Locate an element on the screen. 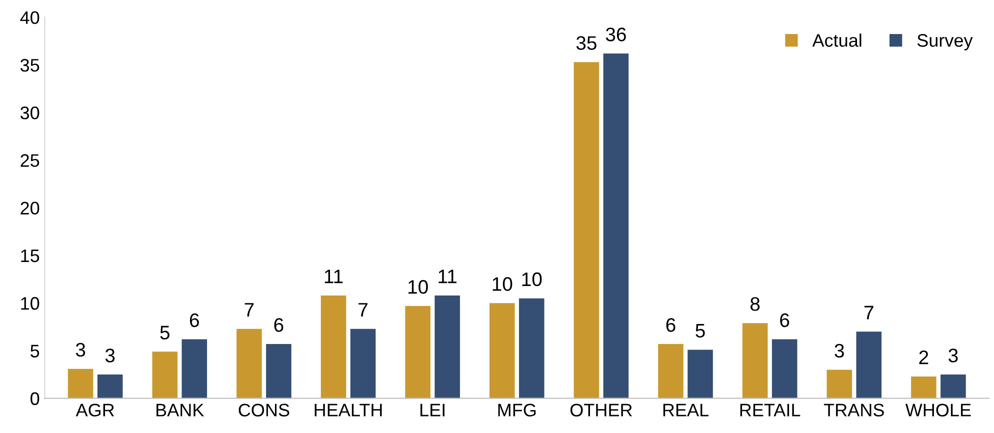  data-label: 35 is located at coordinates (586, 43).